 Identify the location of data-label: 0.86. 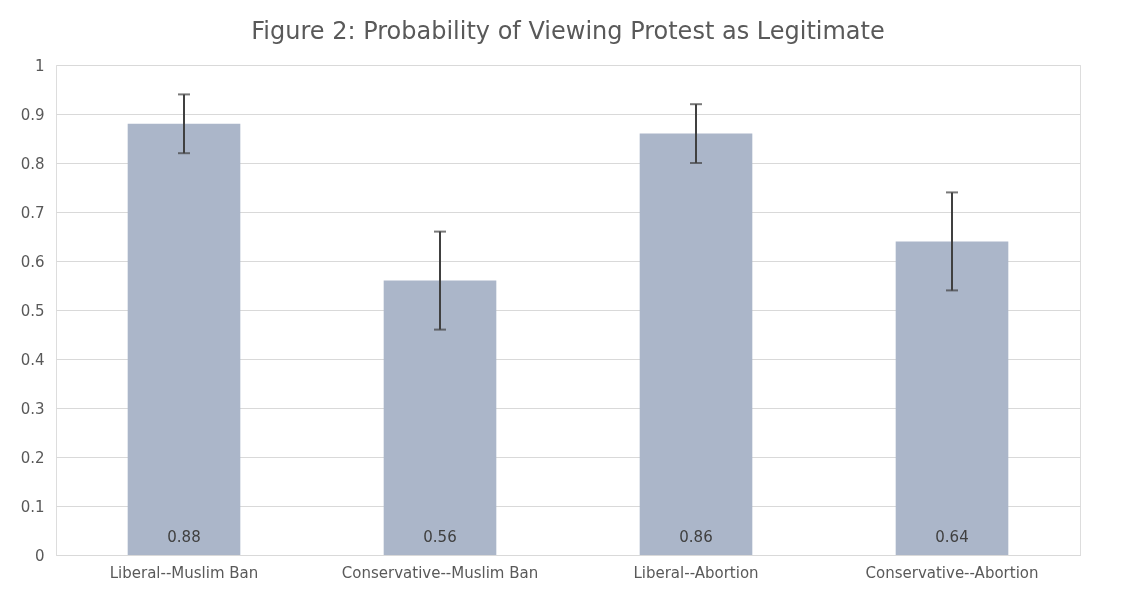
(696, 537).